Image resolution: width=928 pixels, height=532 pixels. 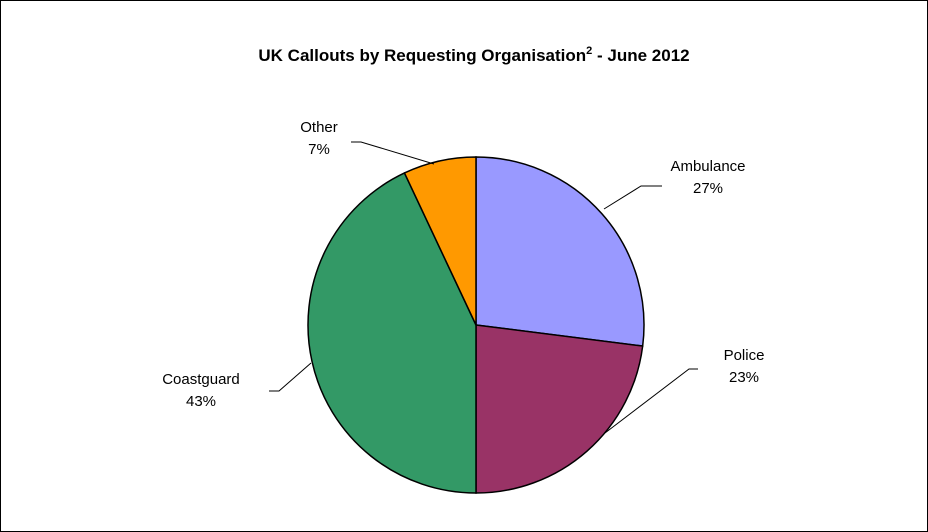 I want to click on title-suffix: - June 2012, so click(x=640, y=55).